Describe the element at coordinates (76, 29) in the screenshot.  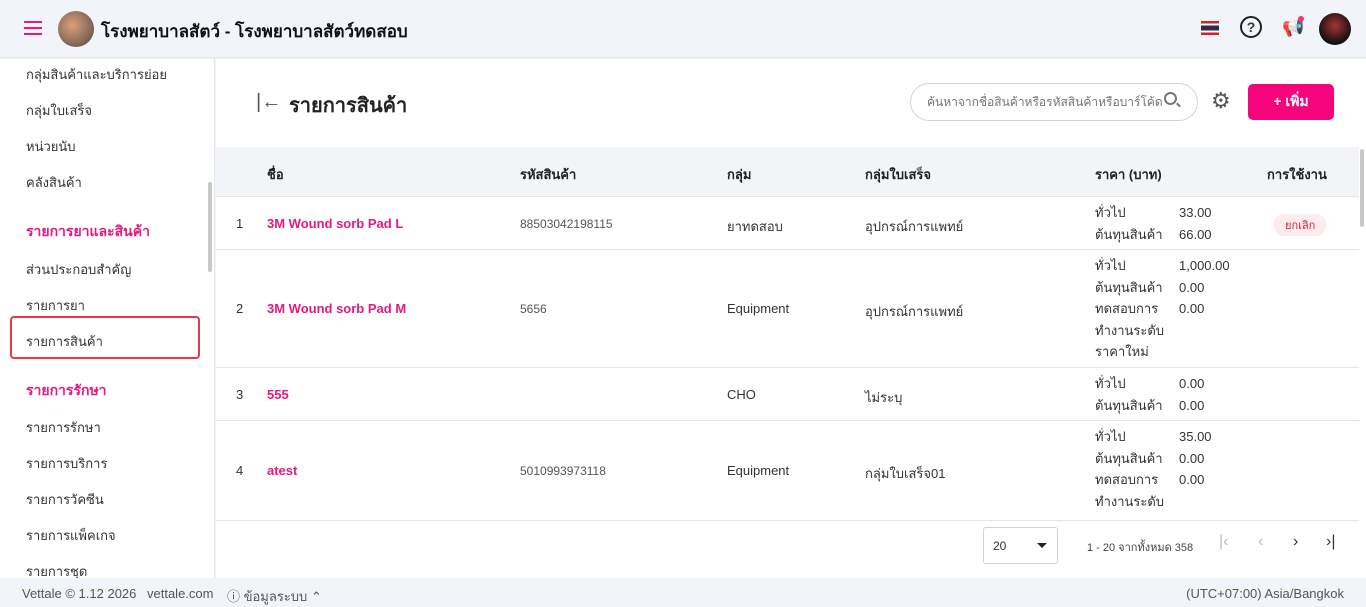
I see `clinic-logo` at that location.